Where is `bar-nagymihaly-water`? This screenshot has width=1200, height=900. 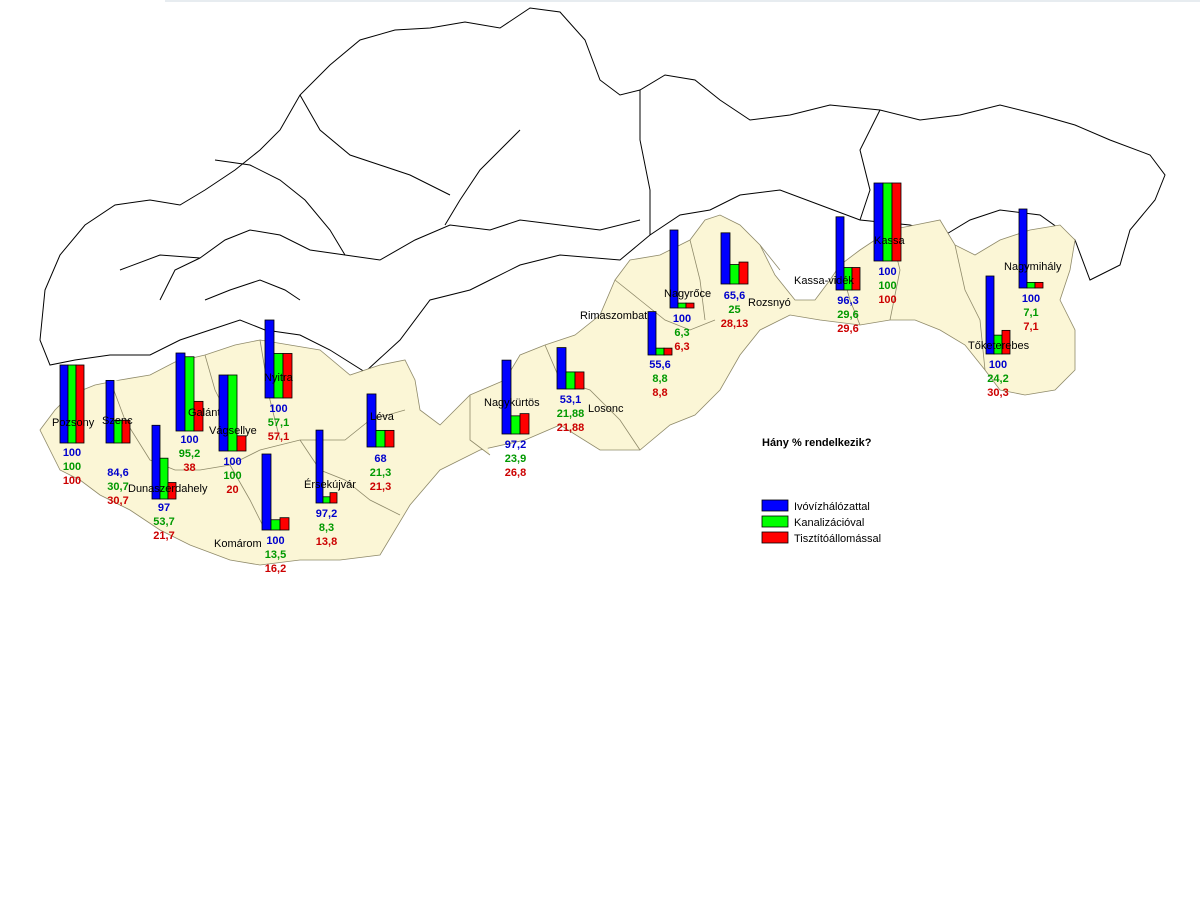 bar-nagymihaly-water is located at coordinates (1023, 248).